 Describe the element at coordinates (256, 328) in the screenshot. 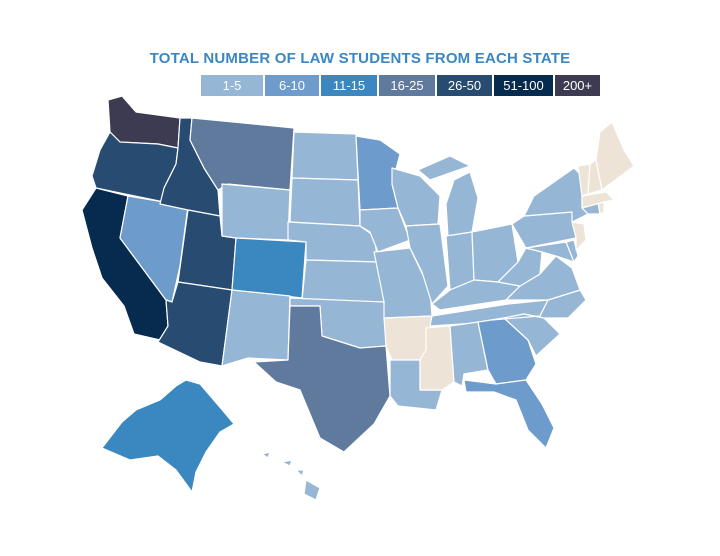

I see `state-new-mexico` at that location.